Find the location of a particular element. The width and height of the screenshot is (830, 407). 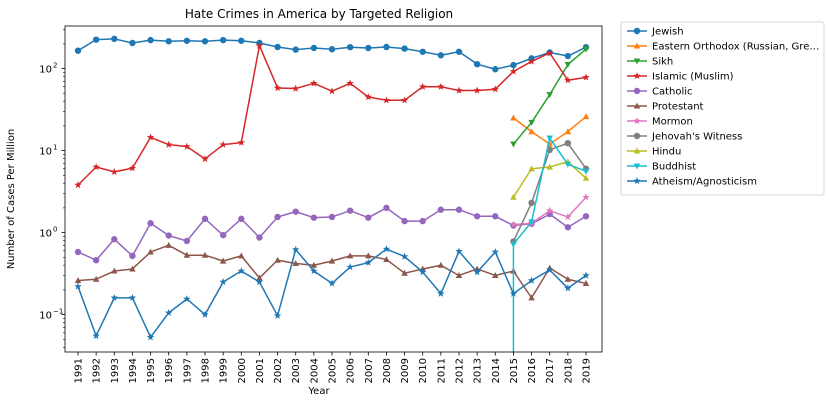

y-tick-exponent: 2 is located at coordinates (55, 66).